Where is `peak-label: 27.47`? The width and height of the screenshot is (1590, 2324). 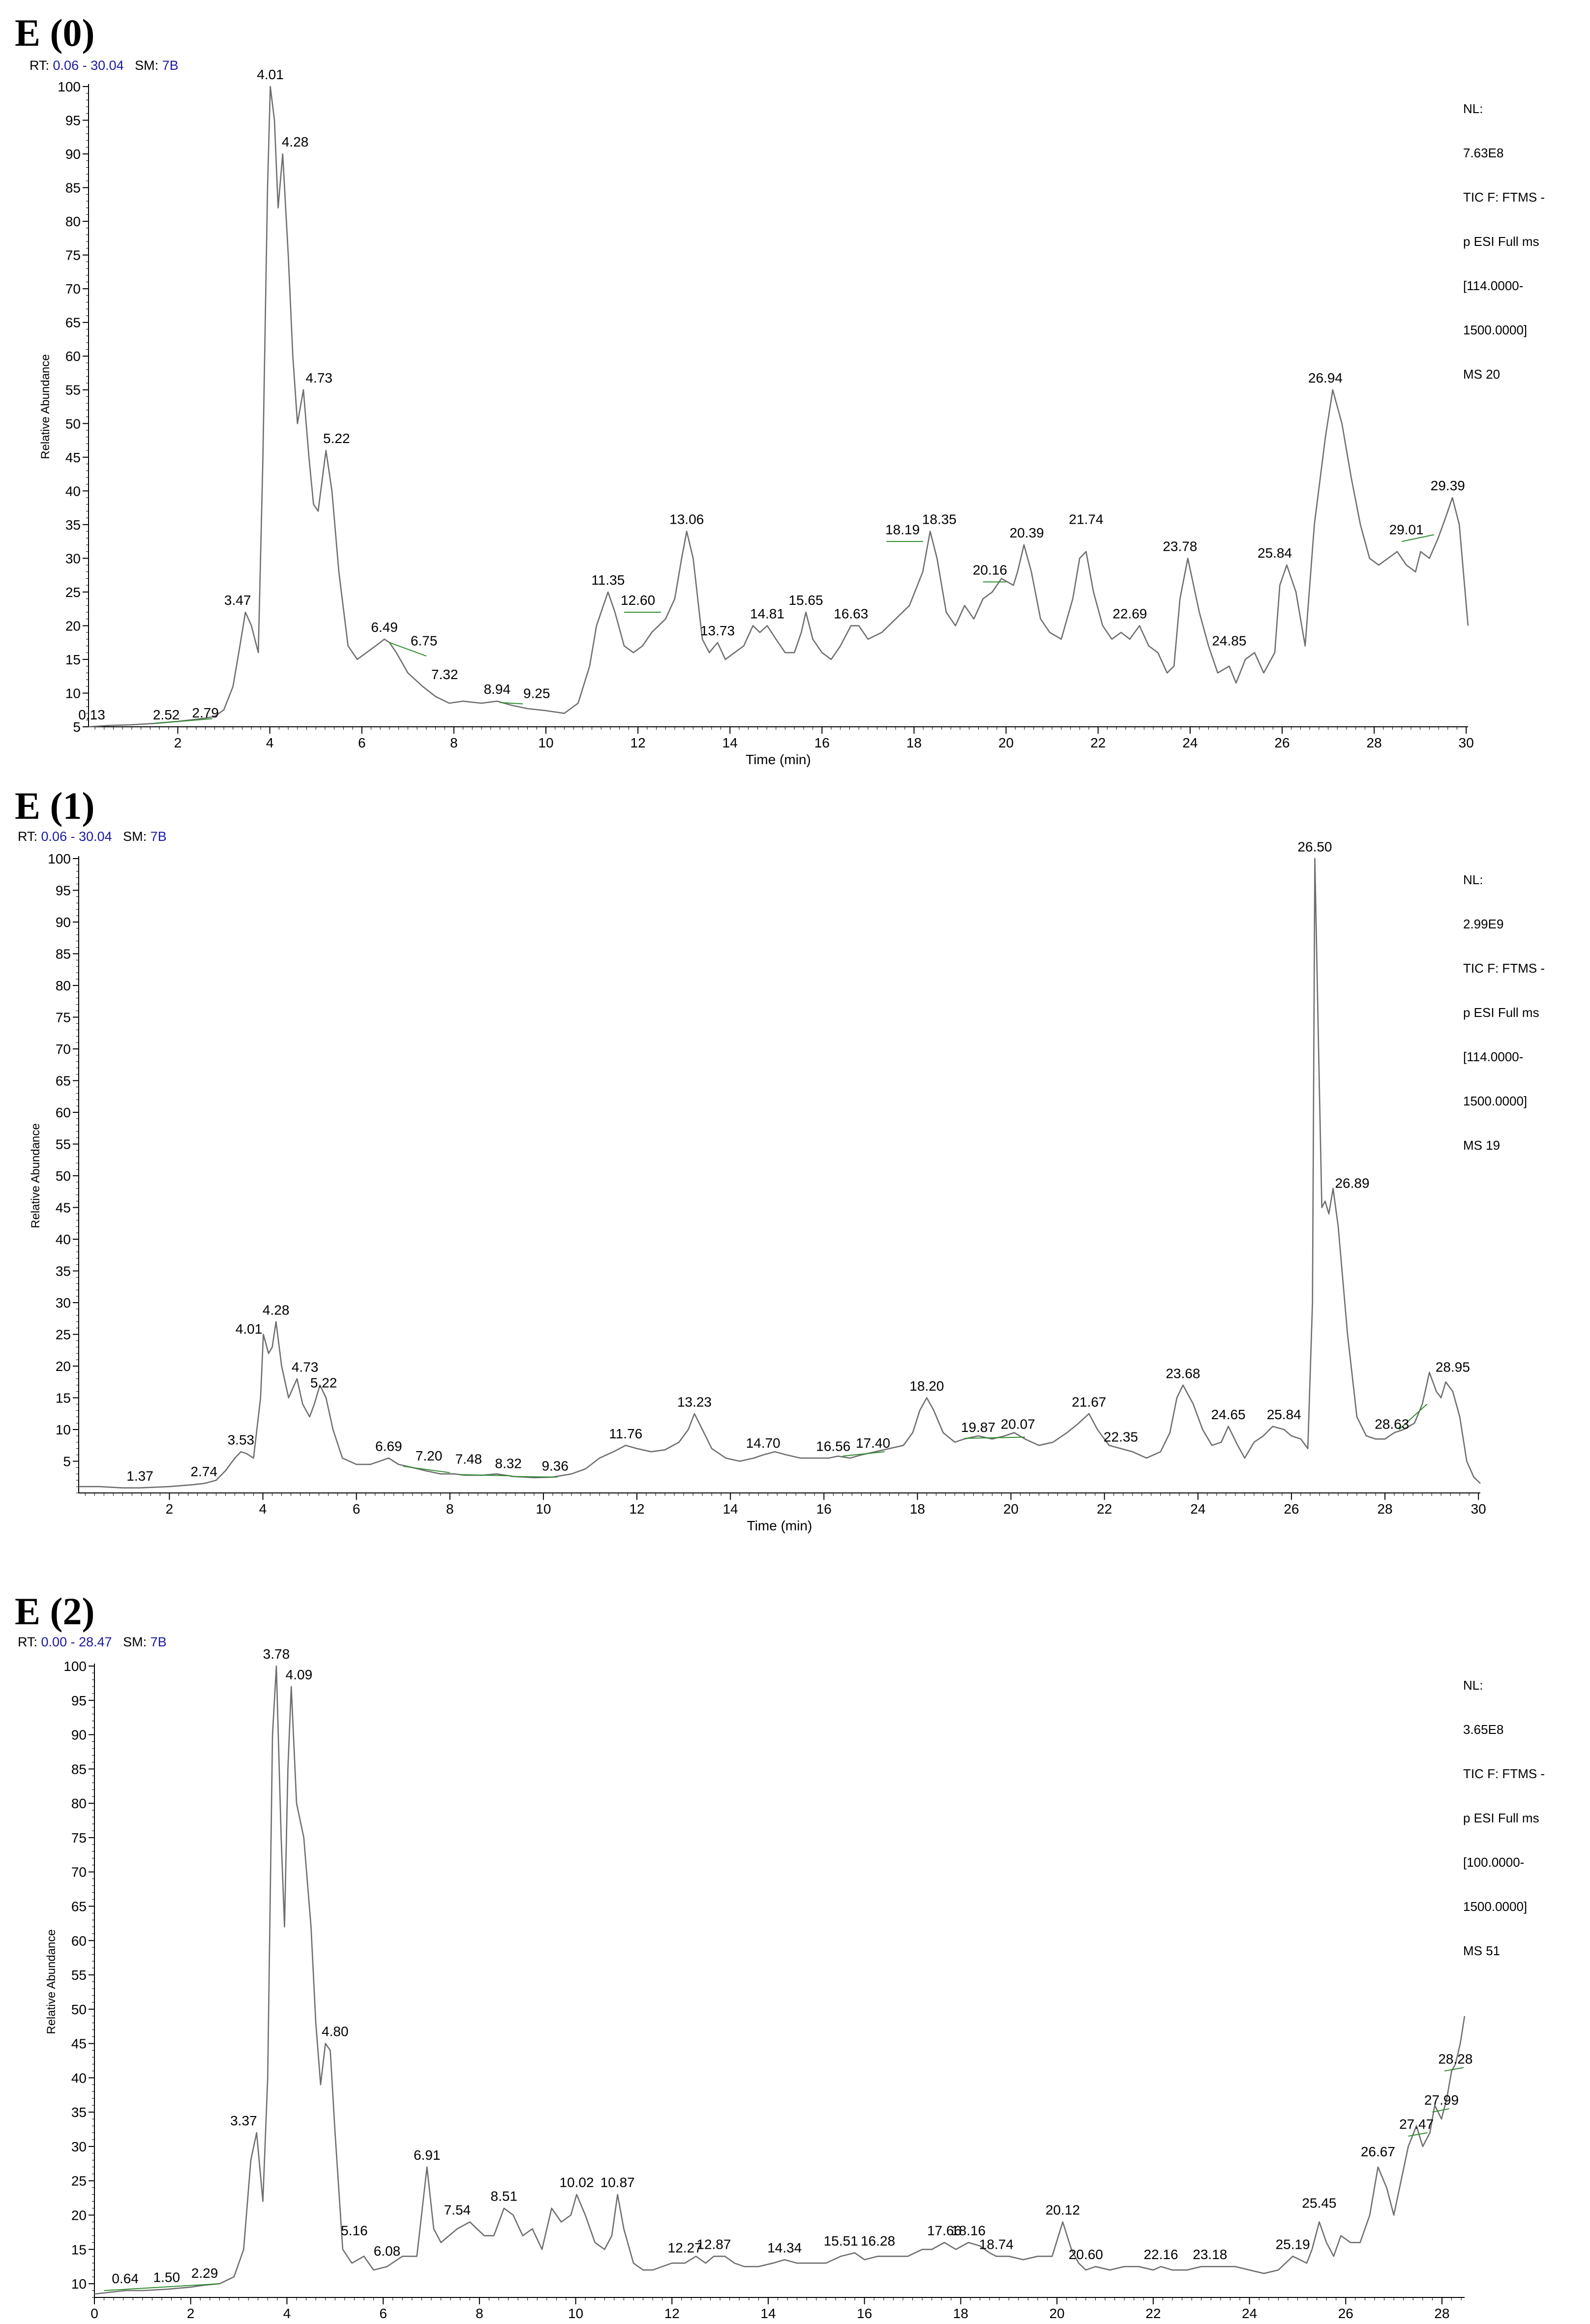
peak-label: 27.47 is located at coordinates (1416, 2124).